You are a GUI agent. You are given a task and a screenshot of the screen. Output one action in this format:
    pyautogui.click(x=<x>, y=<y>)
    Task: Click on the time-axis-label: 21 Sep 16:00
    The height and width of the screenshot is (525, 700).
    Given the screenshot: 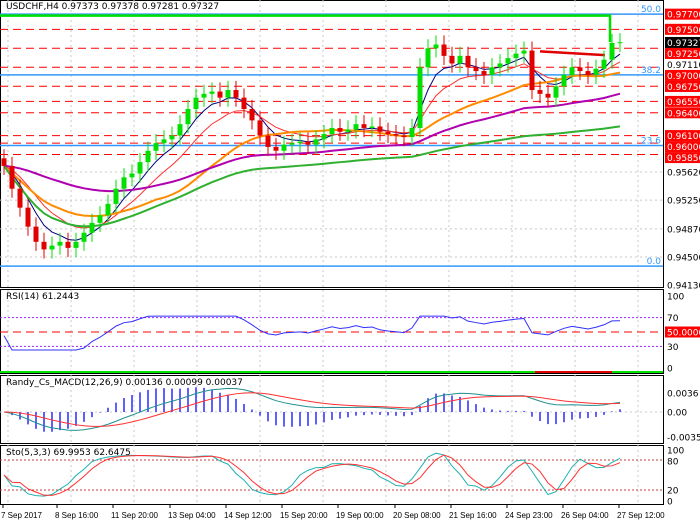 What is the action you would take?
    pyautogui.click(x=473, y=515)
    